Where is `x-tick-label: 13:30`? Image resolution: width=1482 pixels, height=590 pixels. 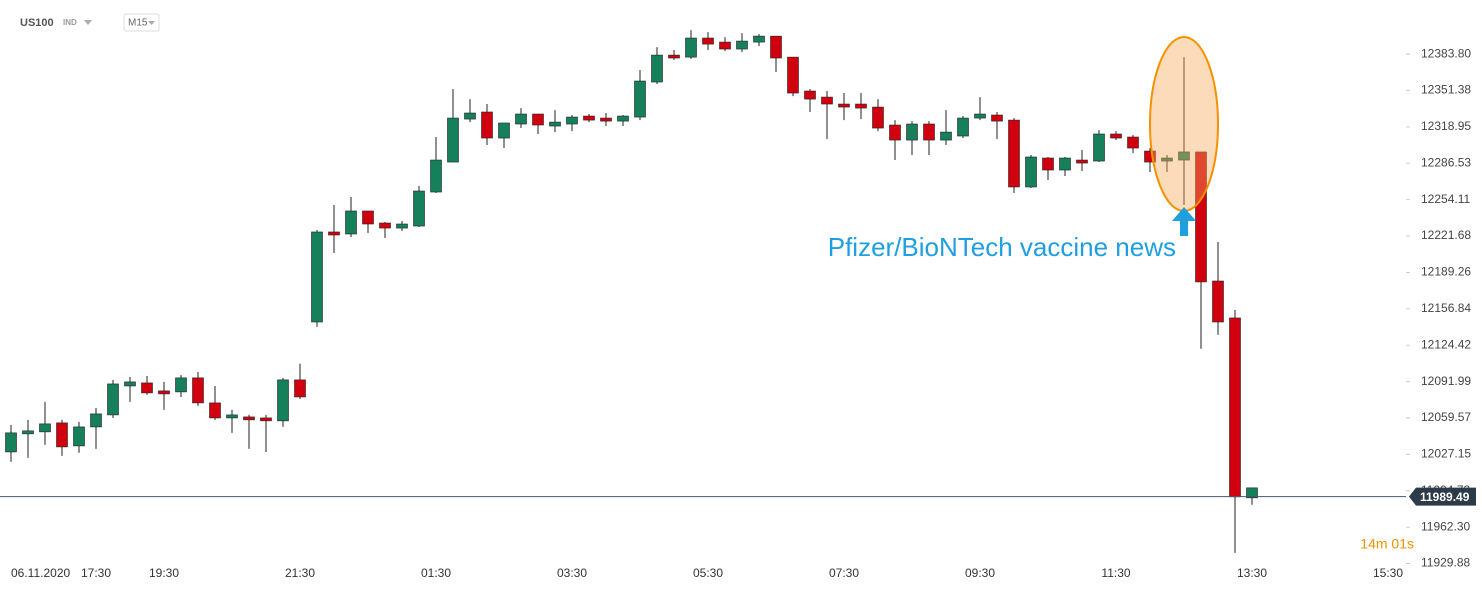 x-tick-label: 13:30 is located at coordinates (1252, 573).